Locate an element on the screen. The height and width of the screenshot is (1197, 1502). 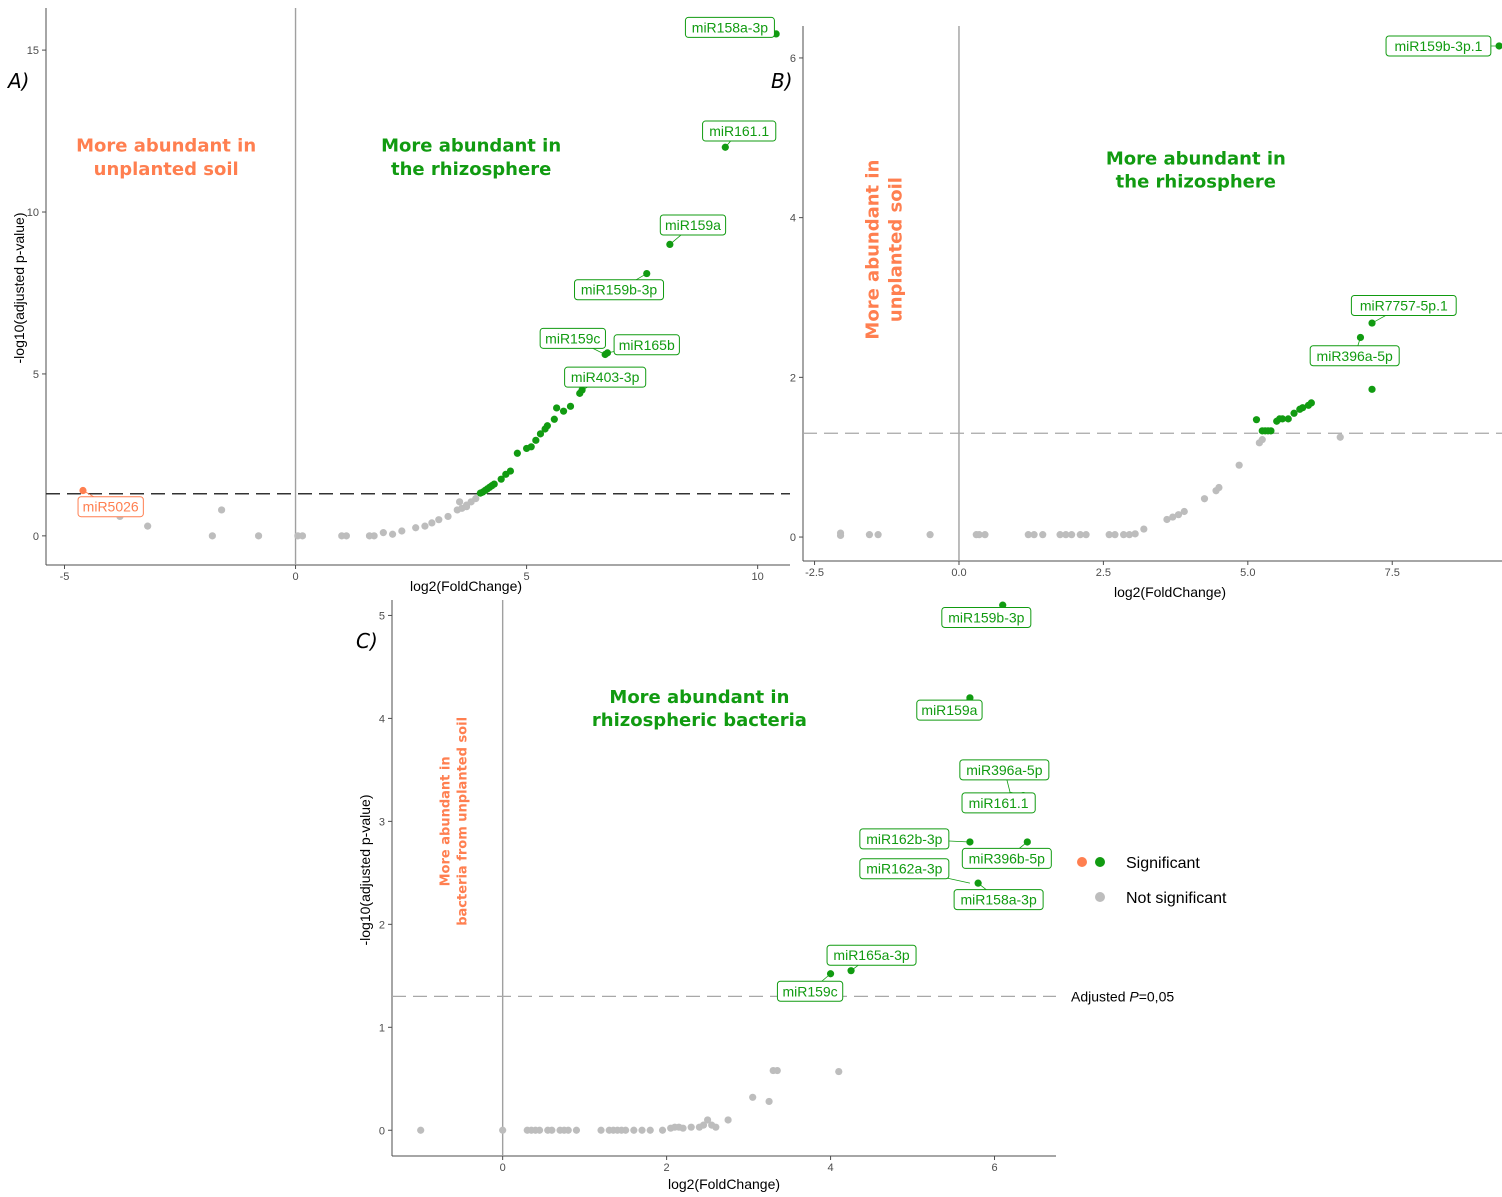
x-tick-label: 7.5 is located at coordinates (1392, 573).